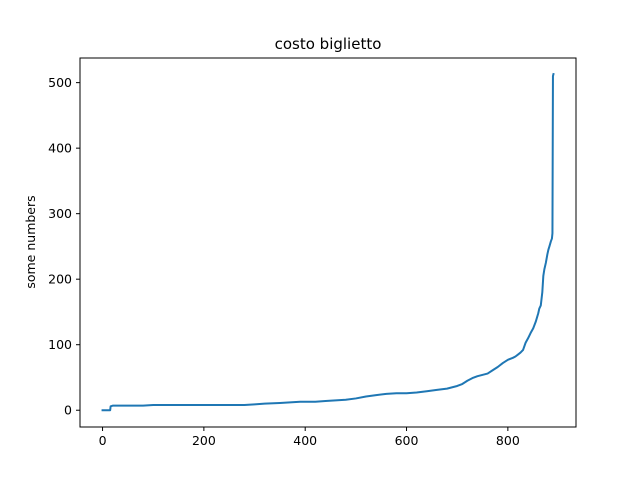 This screenshot has width=640, height=480. I want to click on y-tick-label: 100, so click(60, 344).